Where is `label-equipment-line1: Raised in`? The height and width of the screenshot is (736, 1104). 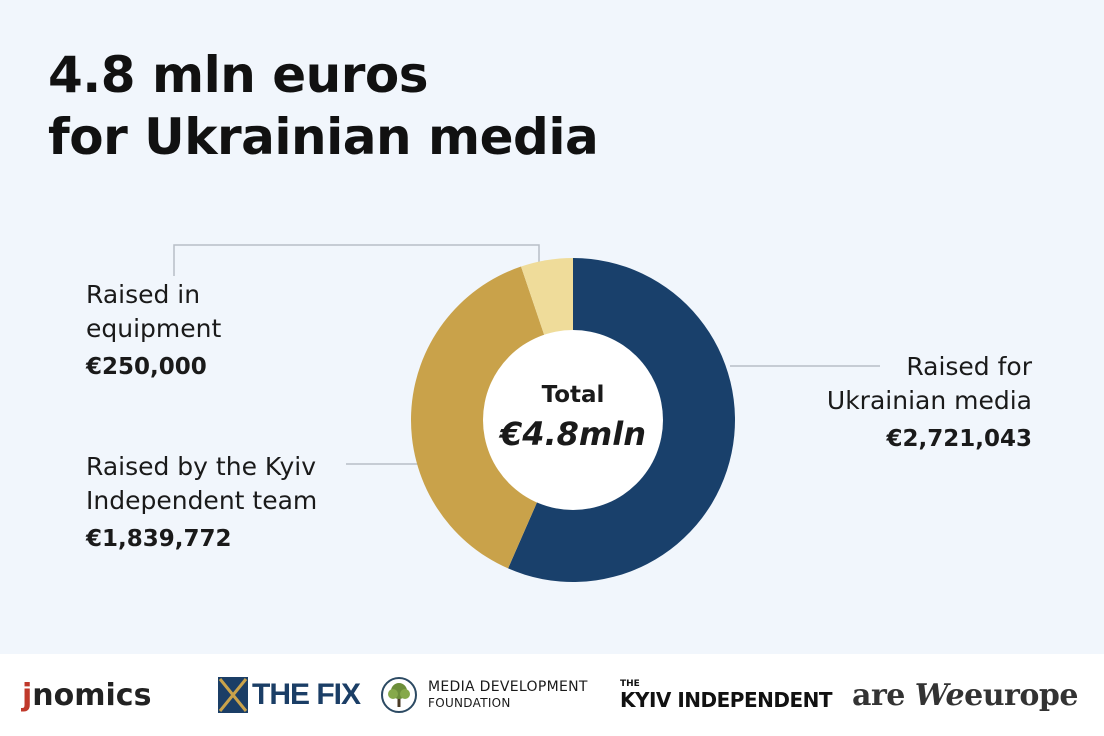
label-equipment-line1: Raised in is located at coordinates (143, 294).